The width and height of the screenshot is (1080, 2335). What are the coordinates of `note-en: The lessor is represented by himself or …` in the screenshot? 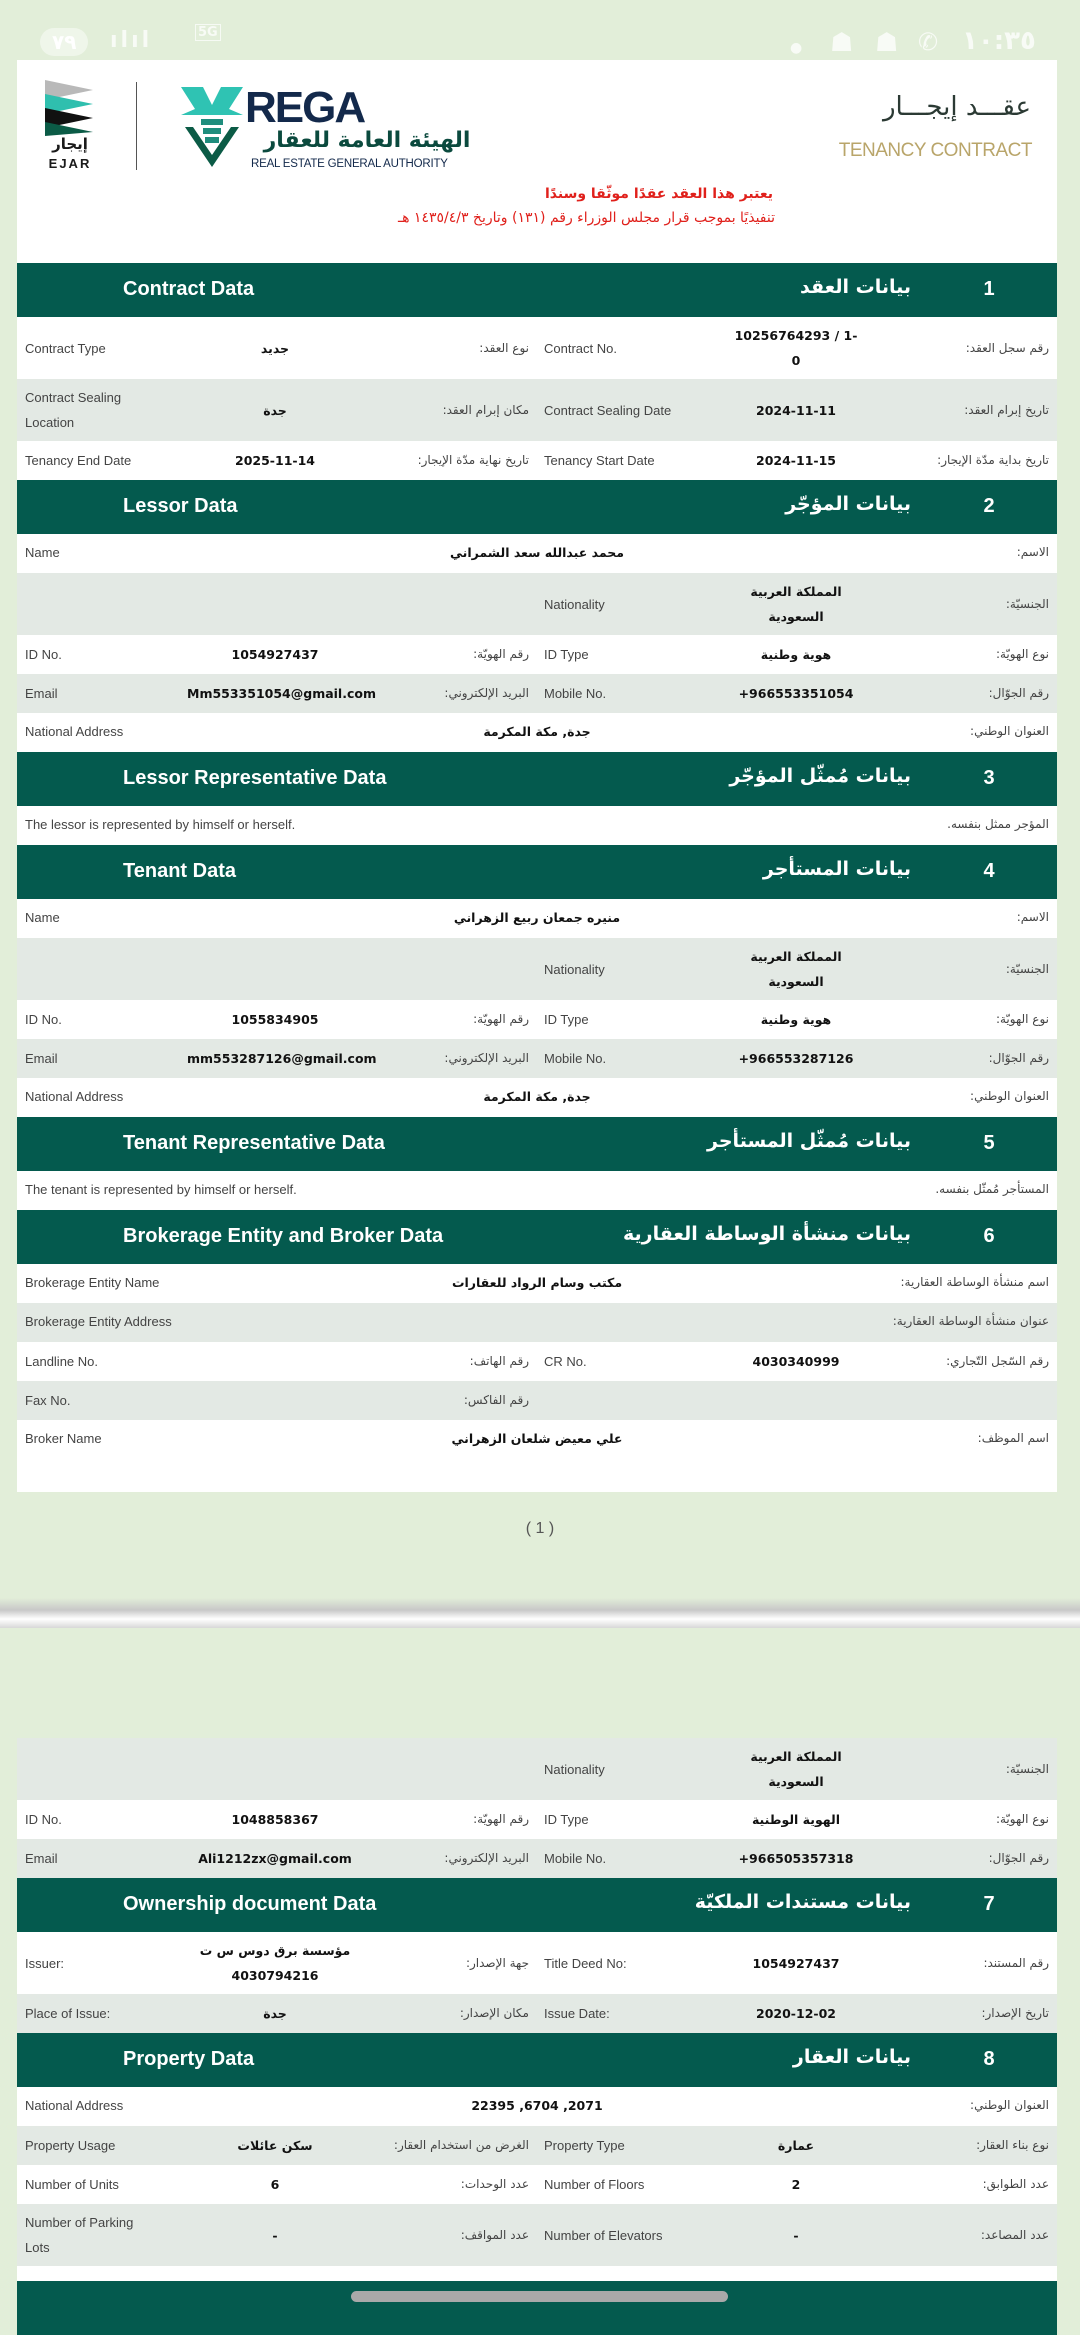 It's located at (160, 824).